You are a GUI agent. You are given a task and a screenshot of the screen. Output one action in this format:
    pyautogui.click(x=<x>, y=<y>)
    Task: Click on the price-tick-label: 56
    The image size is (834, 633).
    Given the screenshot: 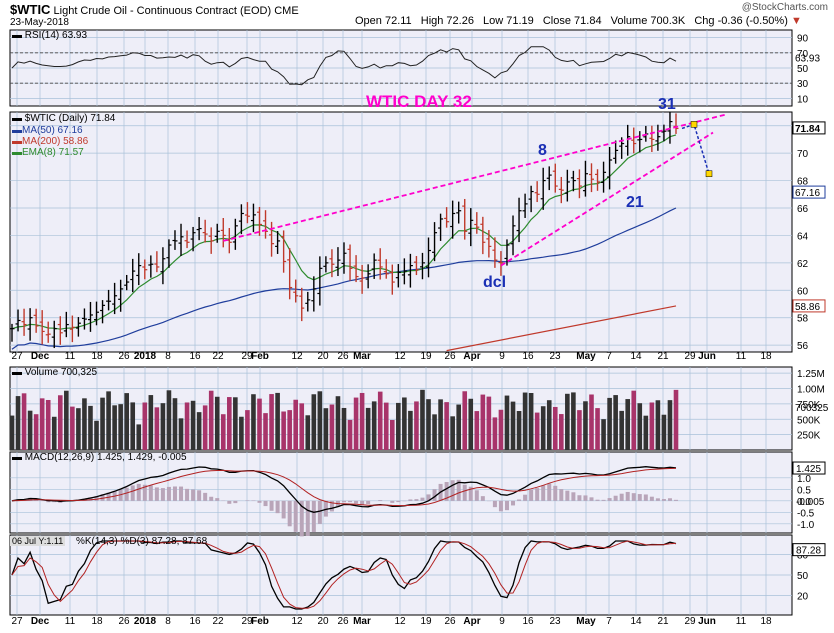 What is the action you would take?
    pyautogui.click(x=803, y=346)
    